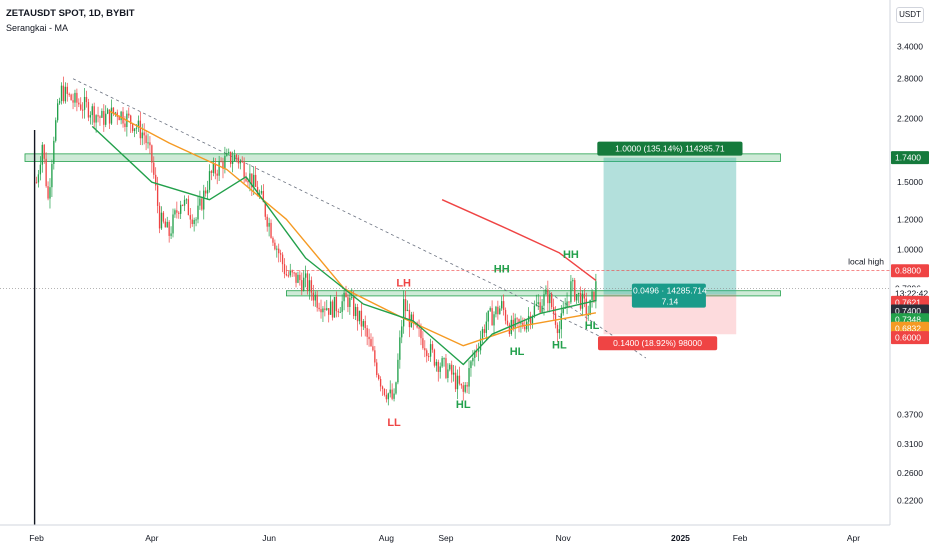 This screenshot has width=932, height=550. What do you see at coordinates (910, 15) in the screenshot?
I see `currency-button: USDT` at bounding box center [910, 15].